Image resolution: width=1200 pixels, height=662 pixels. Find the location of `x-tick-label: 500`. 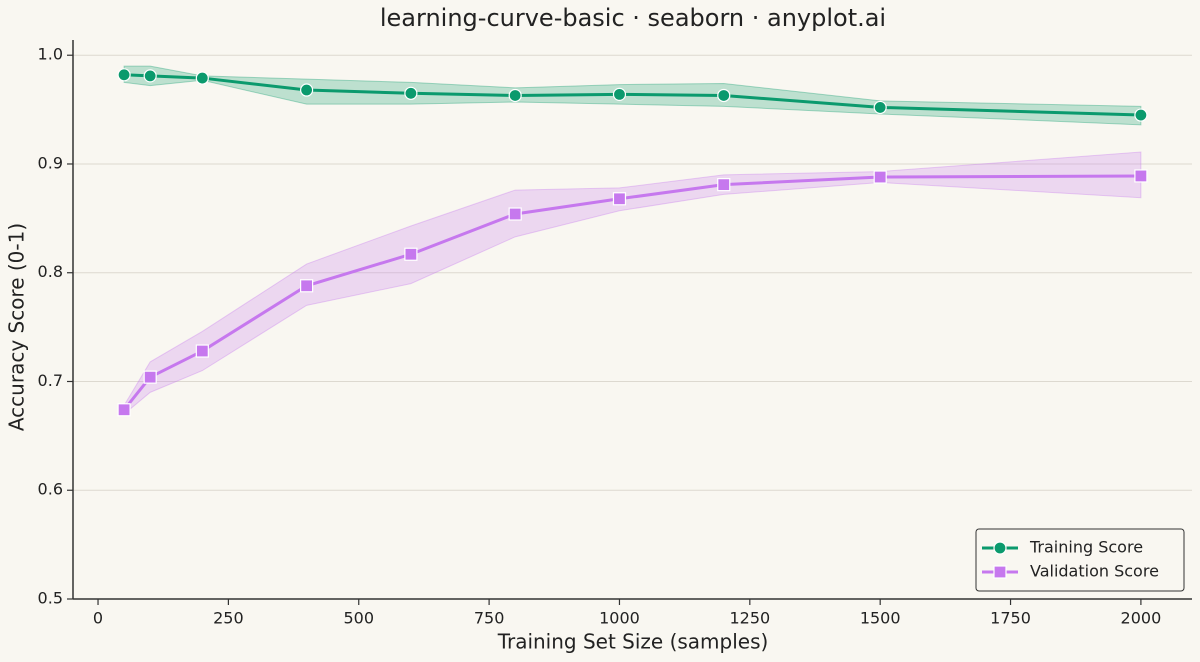

x-tick-label: 500 is located at coordinates (358, 618).